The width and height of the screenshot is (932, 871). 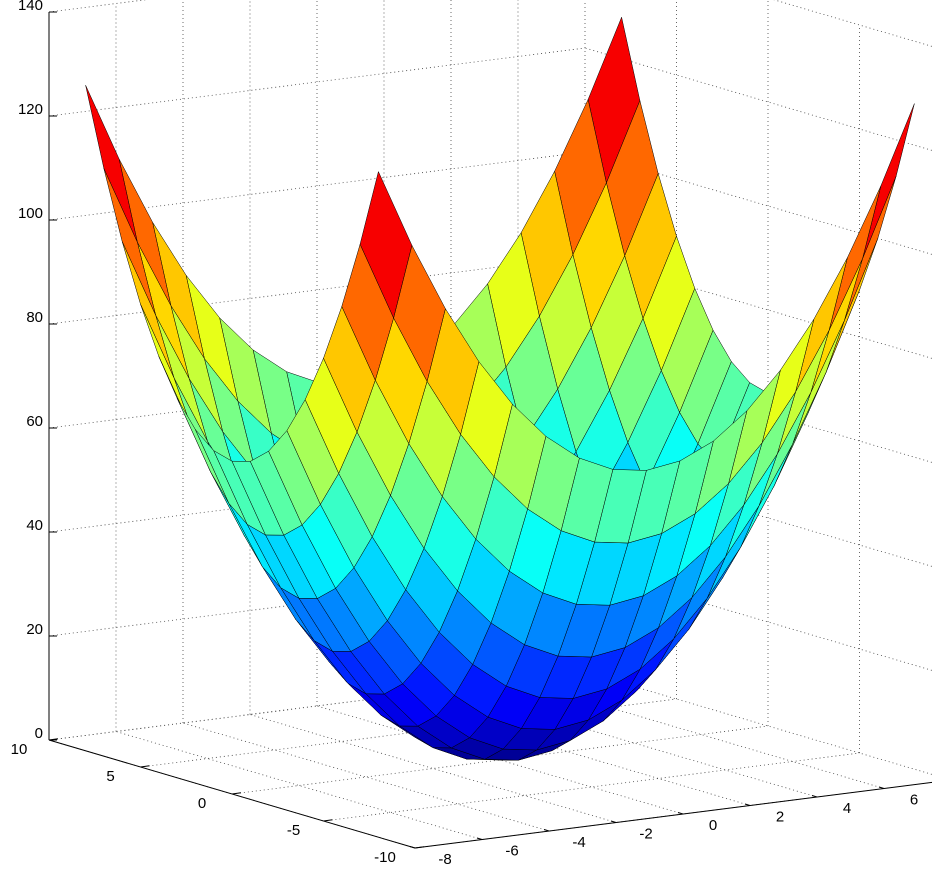 What do you see at coordinates (34, 629) in the screenshot?
I see `z-tick-label: 20` at bounding box center [34, 629].